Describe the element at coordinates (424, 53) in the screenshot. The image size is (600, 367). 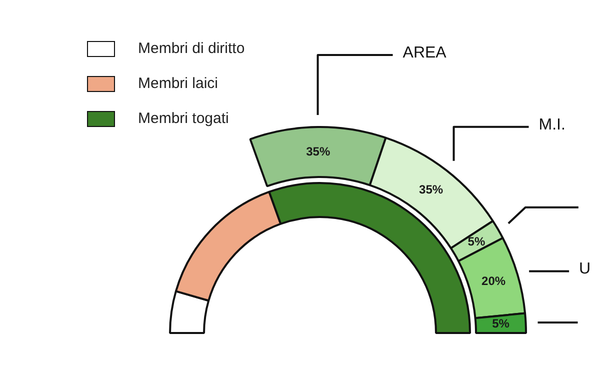
I see `slice-label: AREA` at that location.